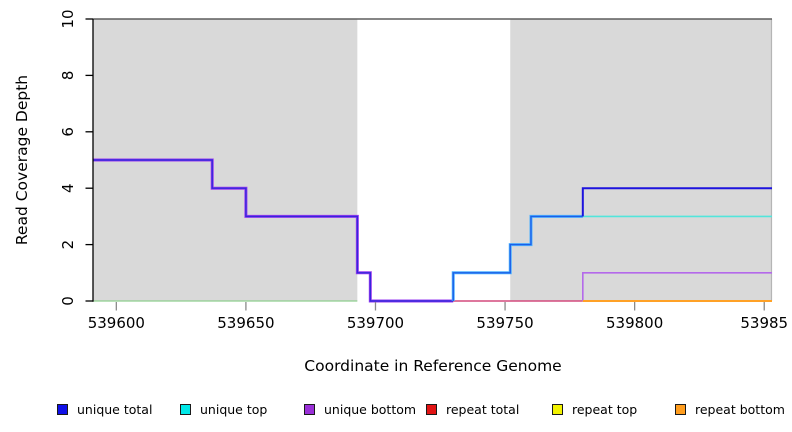 Image resolution: width=792 pixels, height=432 pixels. What do you see at coordinates (68, 301) in the screenshot?
I see `y-tick-label: 0` at bounding box center [68, 301].